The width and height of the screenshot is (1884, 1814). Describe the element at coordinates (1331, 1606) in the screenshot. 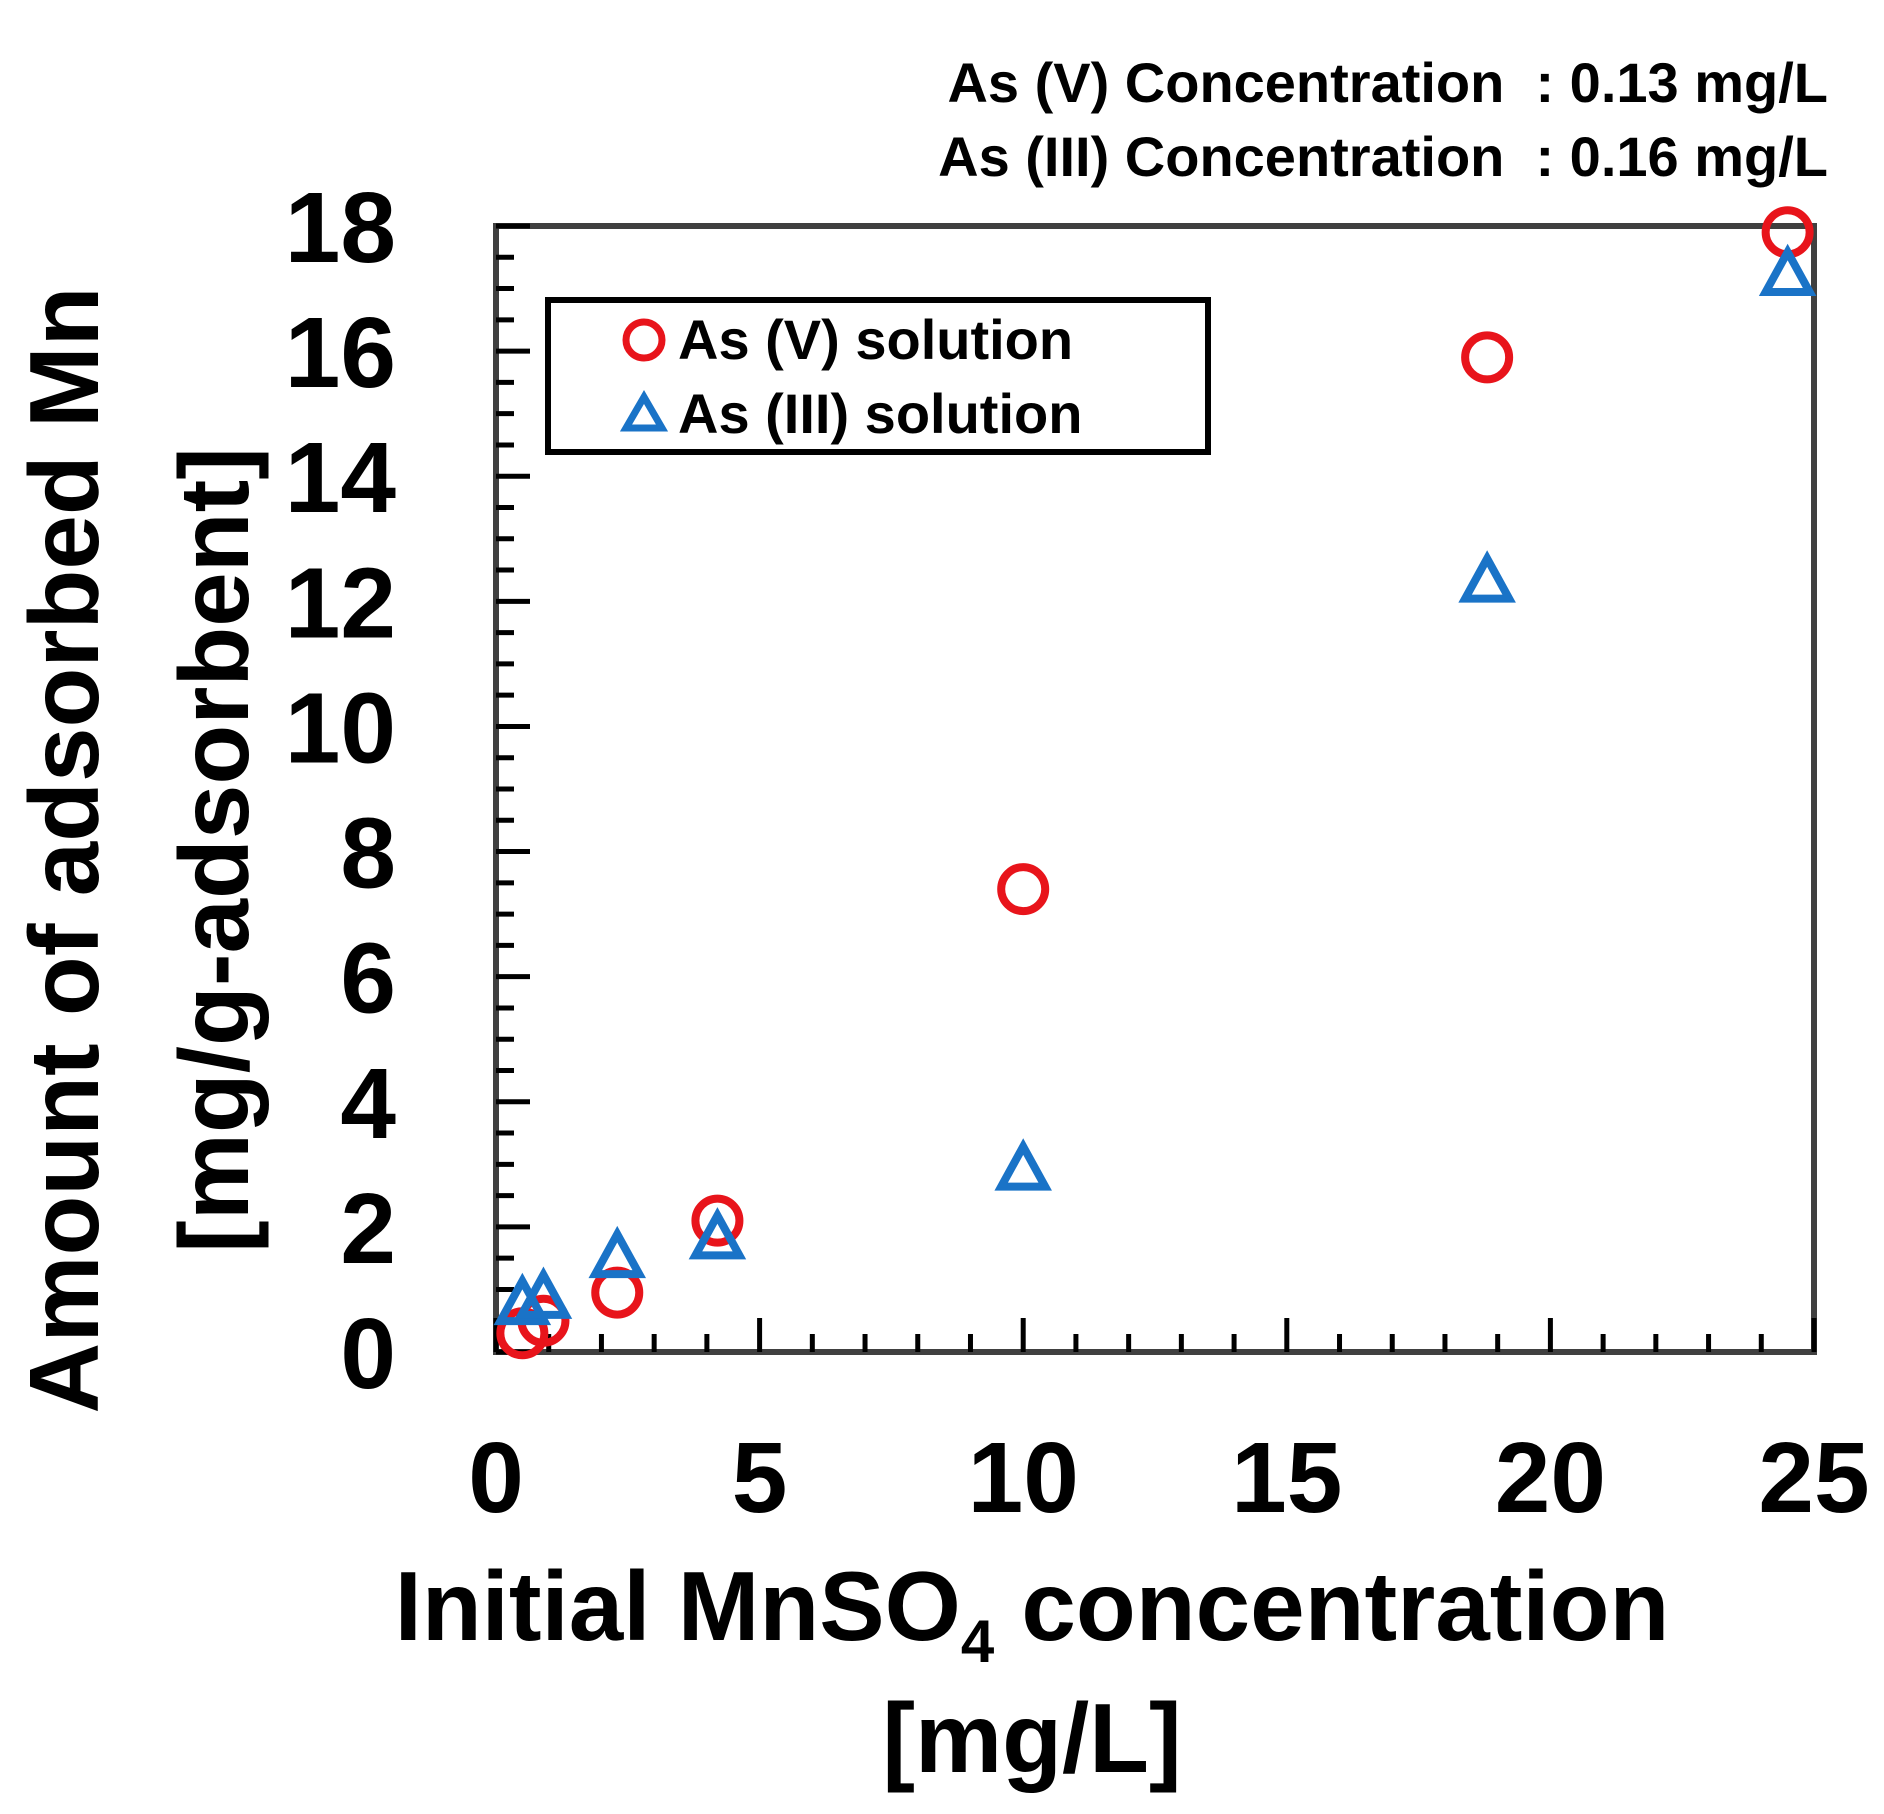

I see `x-axis-title-tail: concentration` at that location.